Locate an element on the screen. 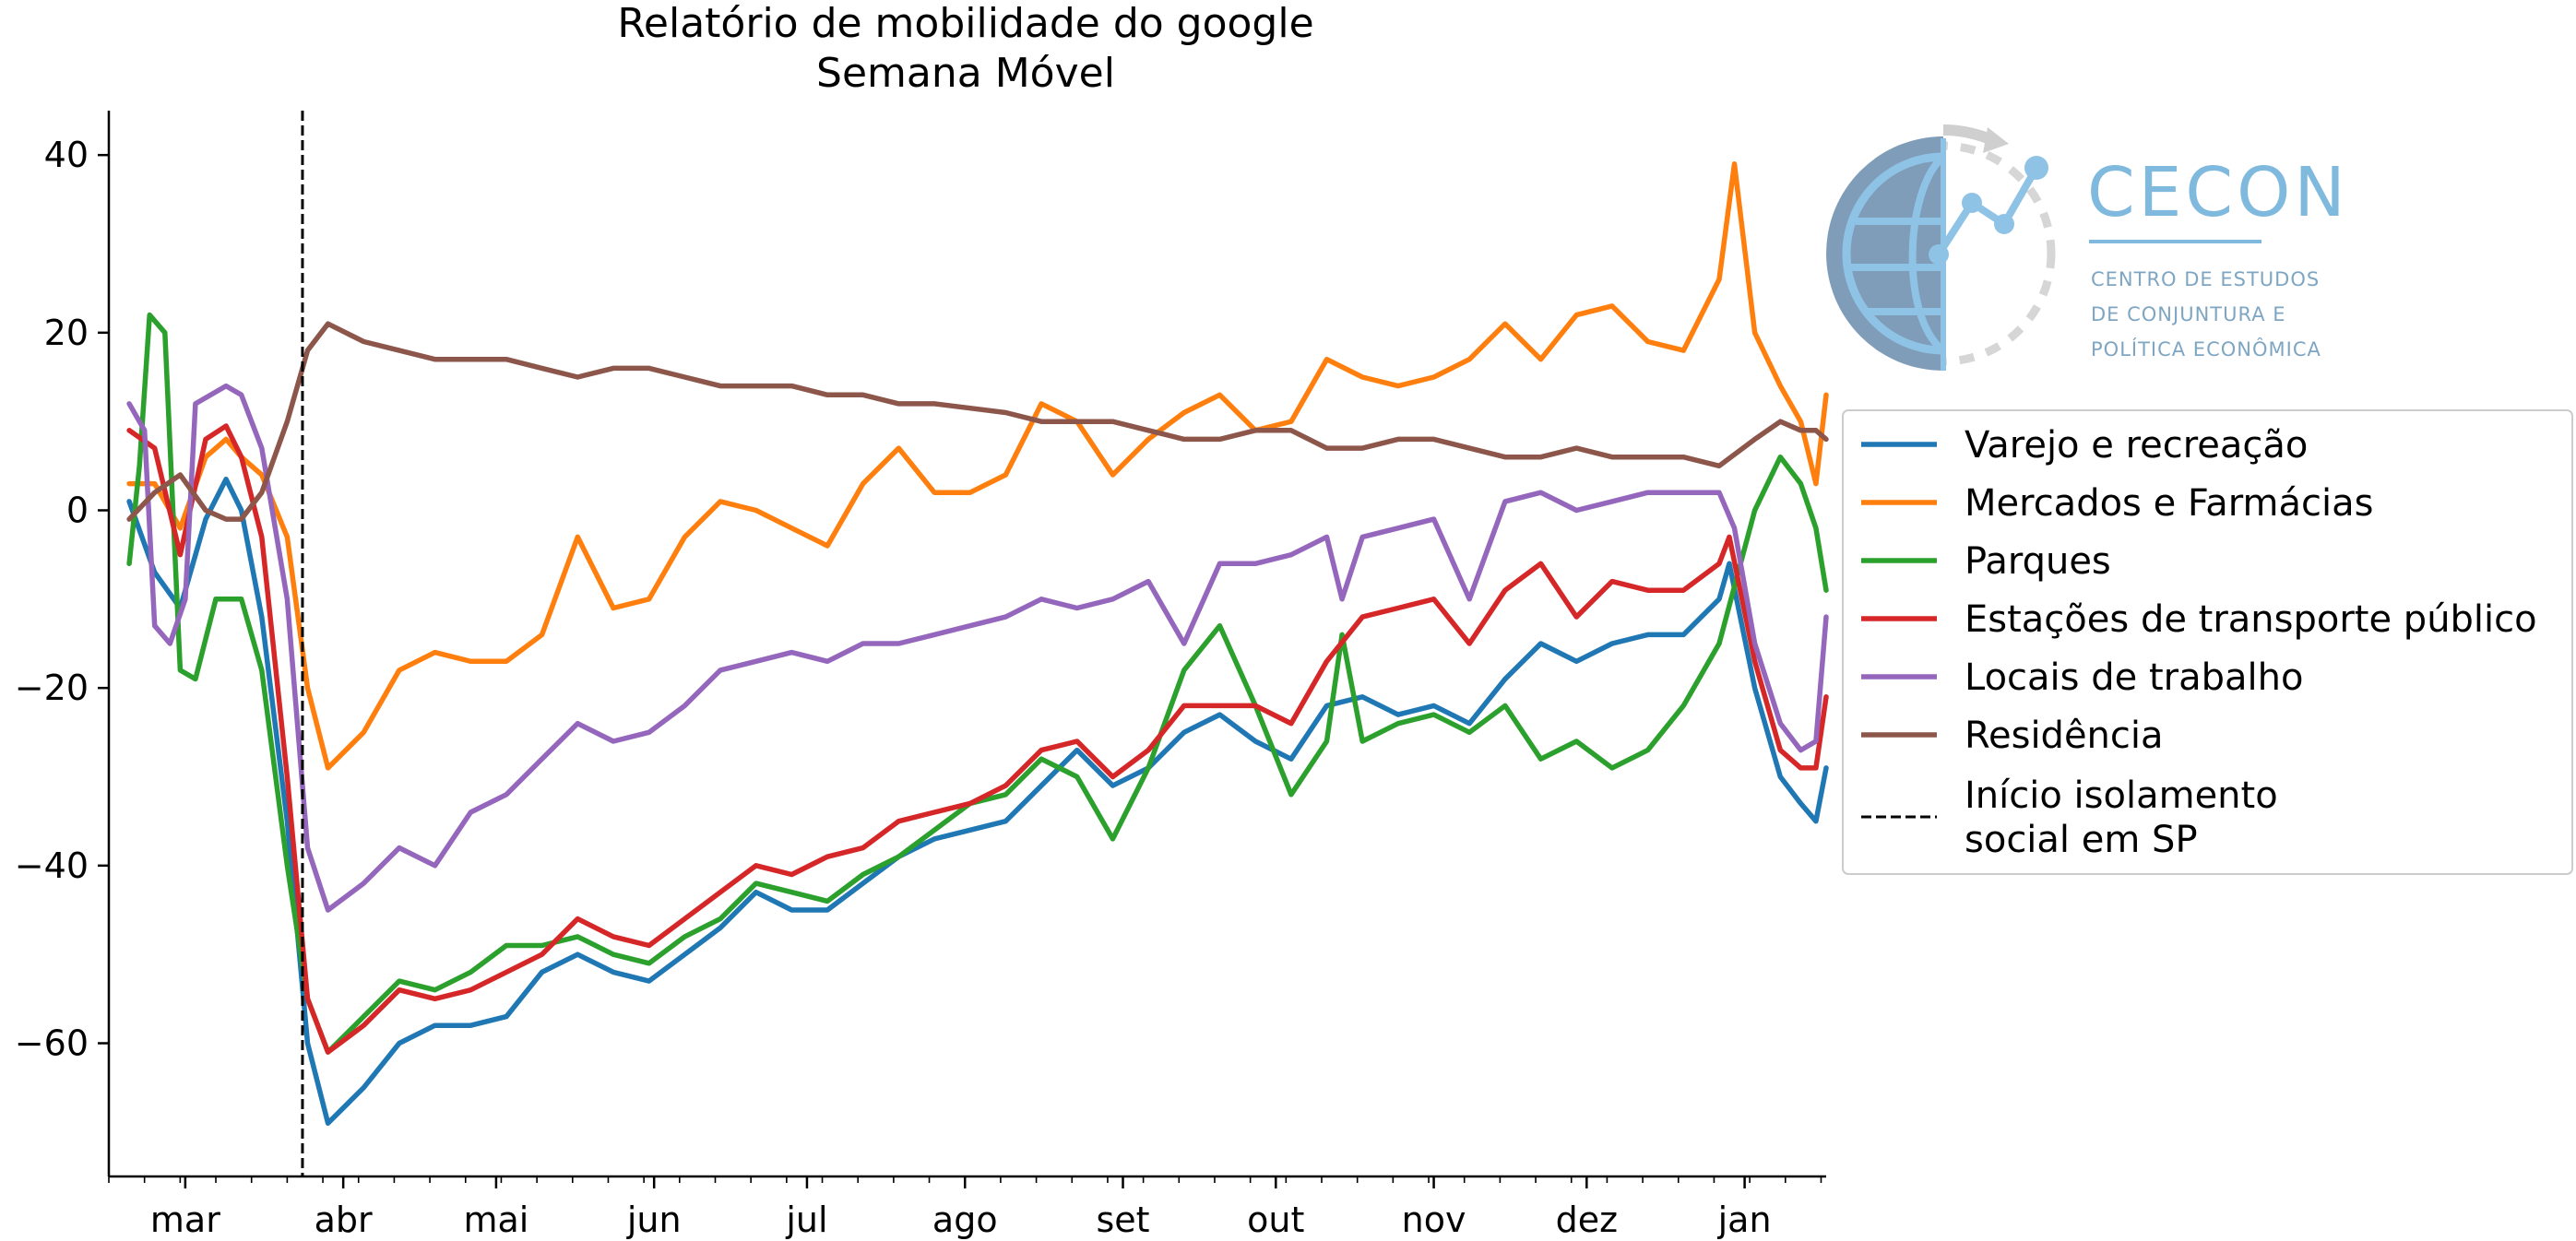  logo-subtitle-2: DE CONJUNTURA E is located at coordinates (2188, 314).